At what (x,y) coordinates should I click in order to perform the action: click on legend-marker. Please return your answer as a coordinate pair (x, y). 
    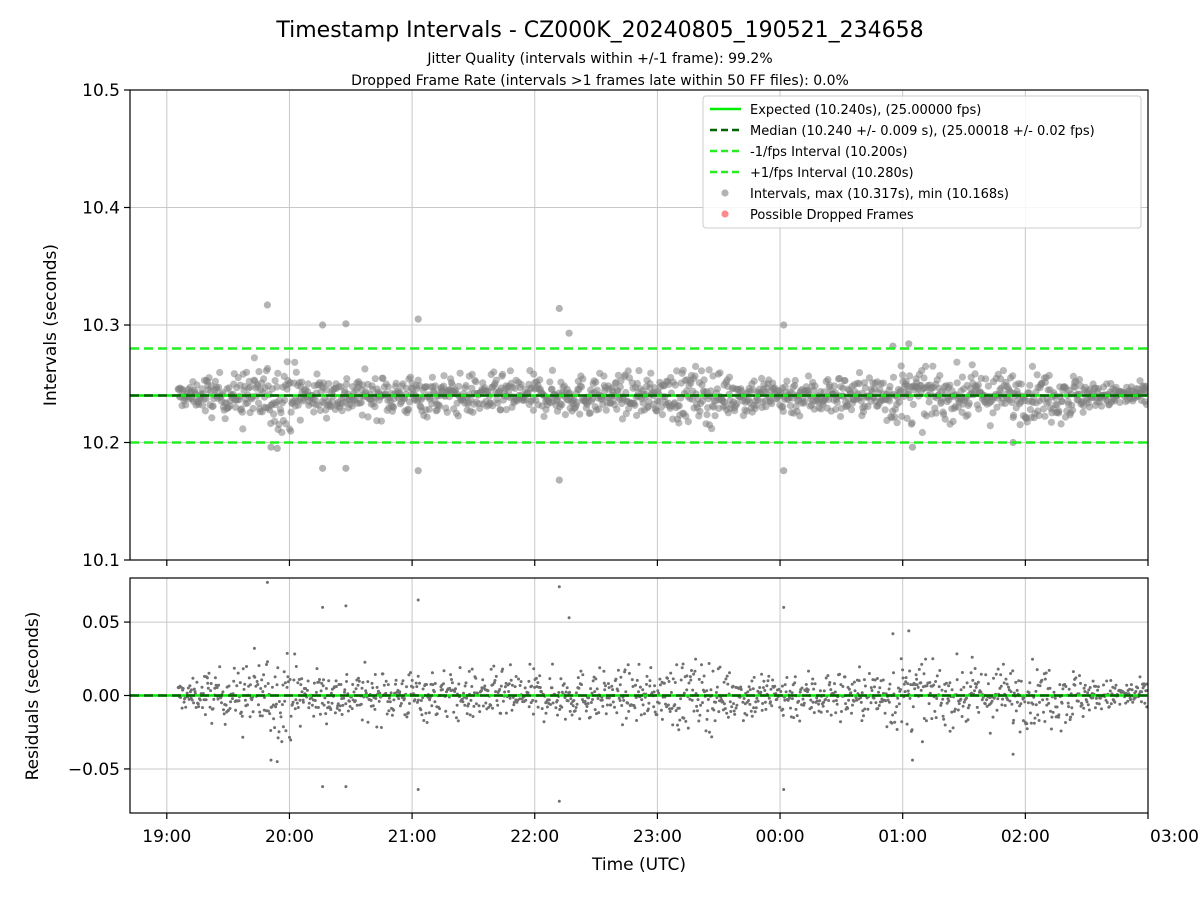
    Looking at the image, I should click on (725, 214).